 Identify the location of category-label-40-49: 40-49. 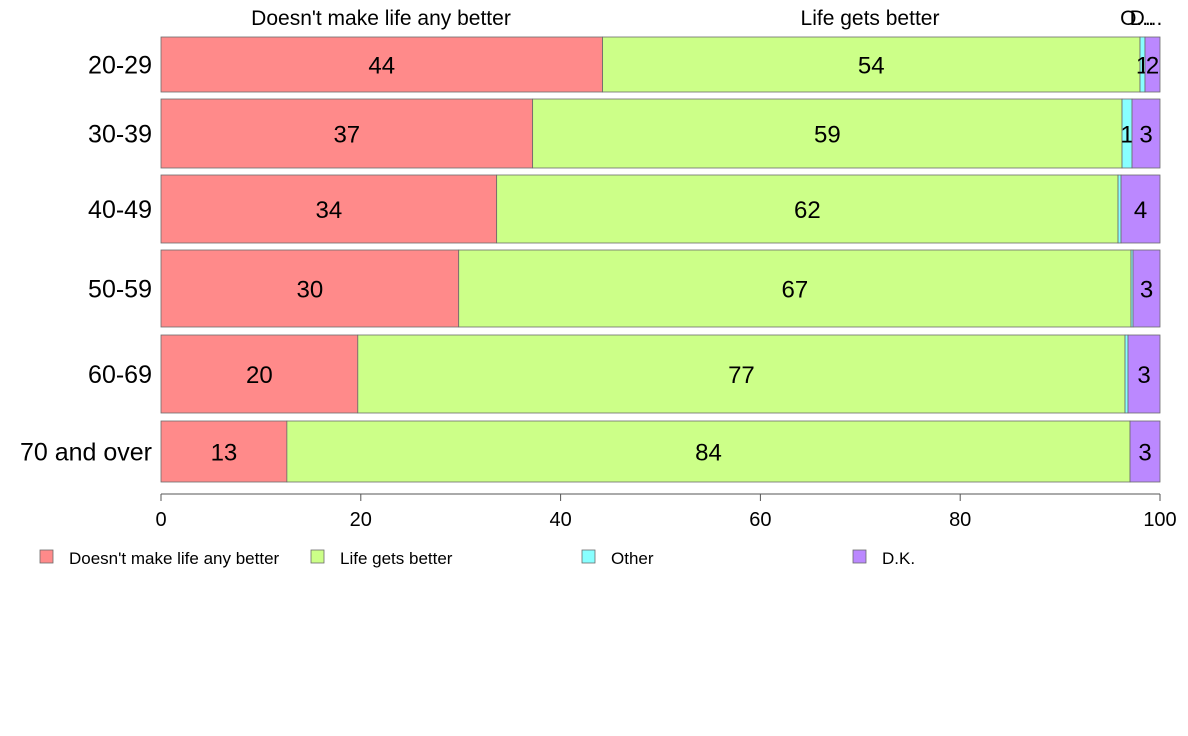
(120, 210).